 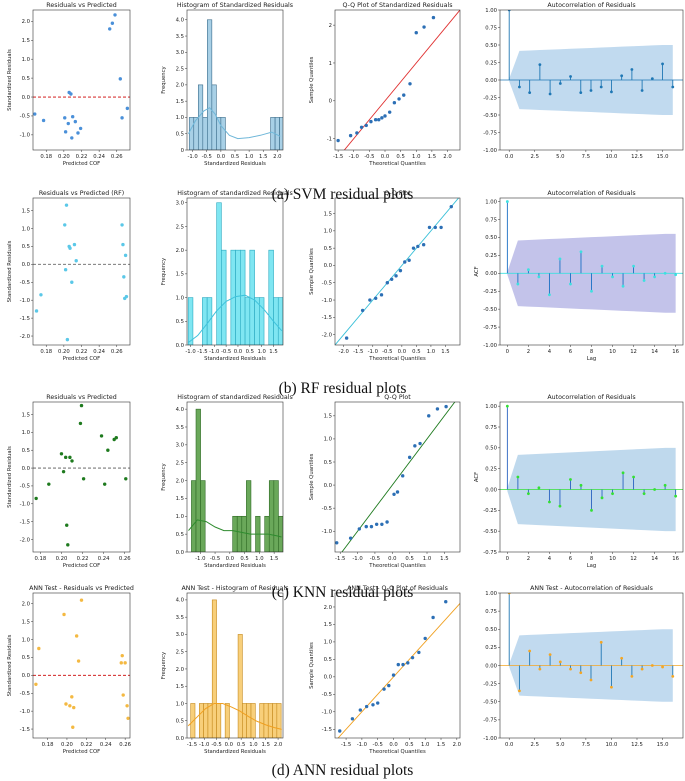 What do you see at coordinates (81, 359) in the screenshot?
I see `x-axis-label: Predicted COF` at bounding box center [81, 359].